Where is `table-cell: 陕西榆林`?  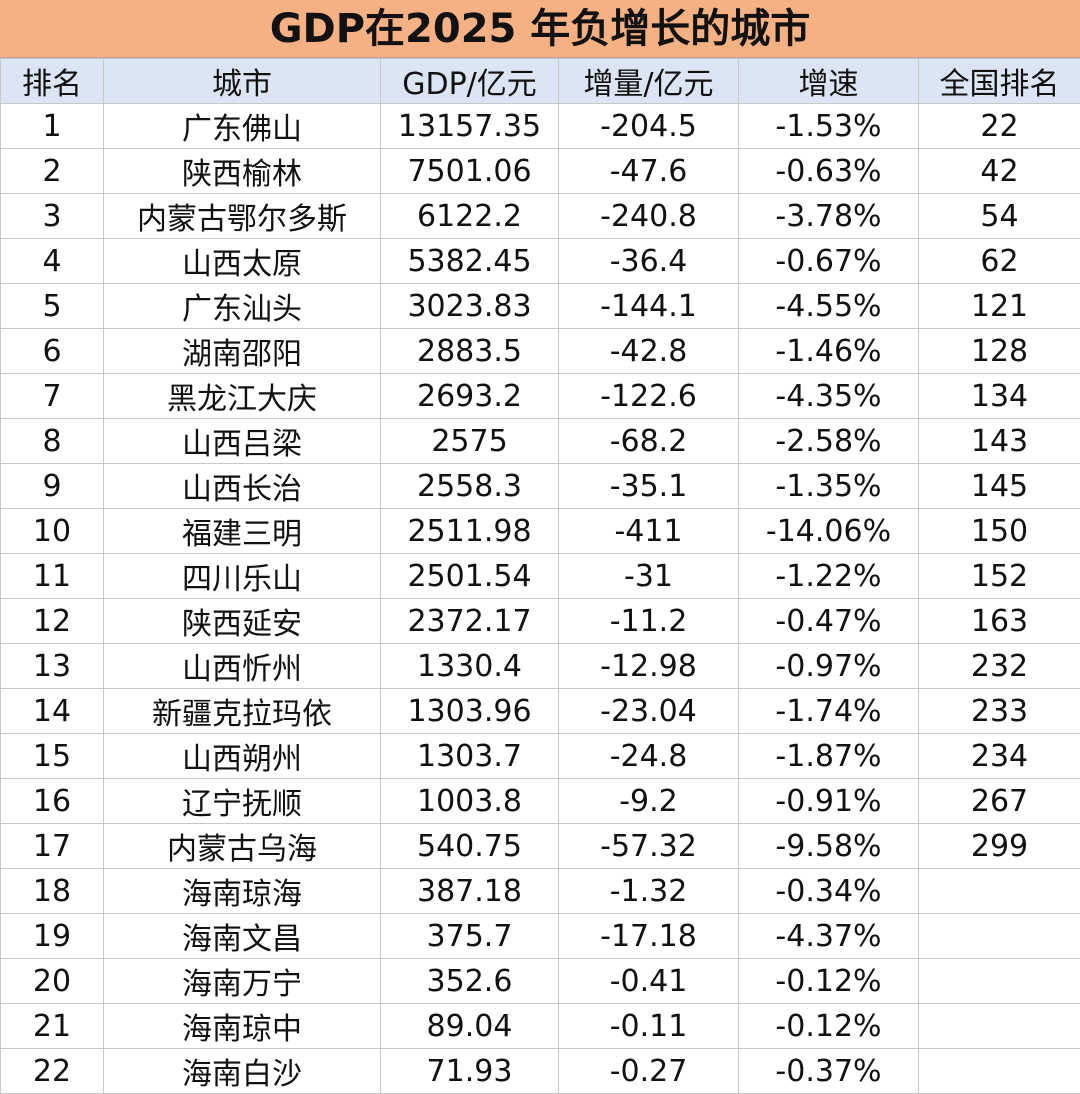
table-cell: 陕西榆林 is located at coordinates (242, 171).